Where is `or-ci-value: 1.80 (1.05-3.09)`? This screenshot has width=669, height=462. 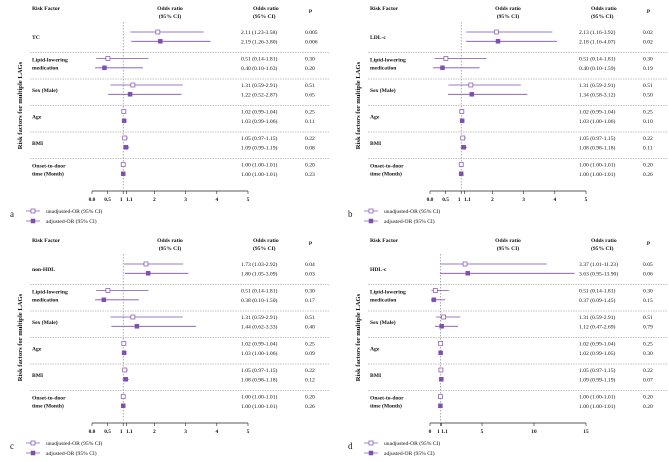
or-ci-value: 1.80 (1.05-3.09) is located at coordinates (259, 273).